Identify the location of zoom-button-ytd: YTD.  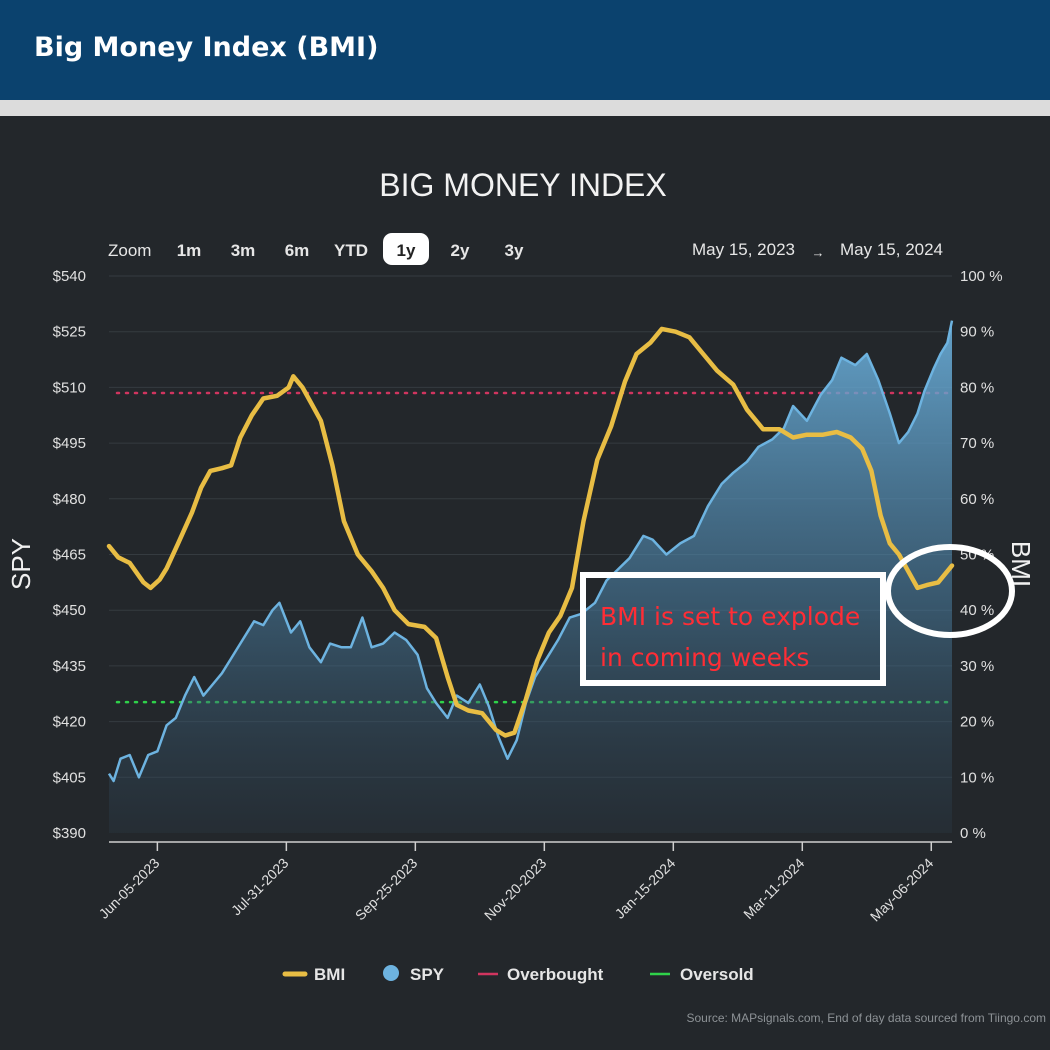
(351, 250).